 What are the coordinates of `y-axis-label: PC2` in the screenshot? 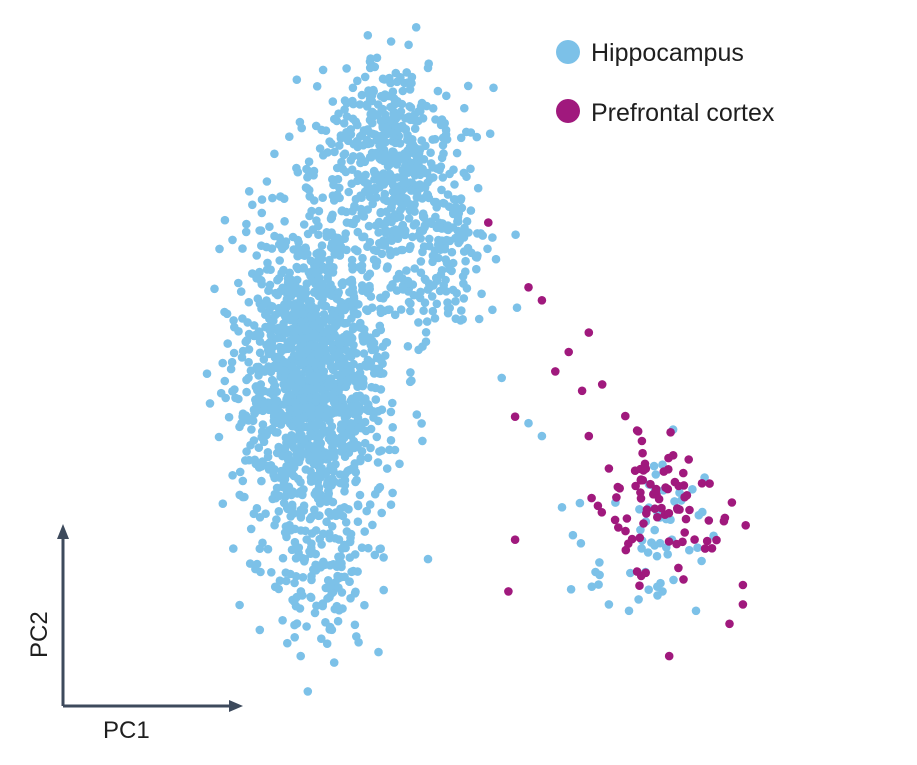 It's located at (39, 634).